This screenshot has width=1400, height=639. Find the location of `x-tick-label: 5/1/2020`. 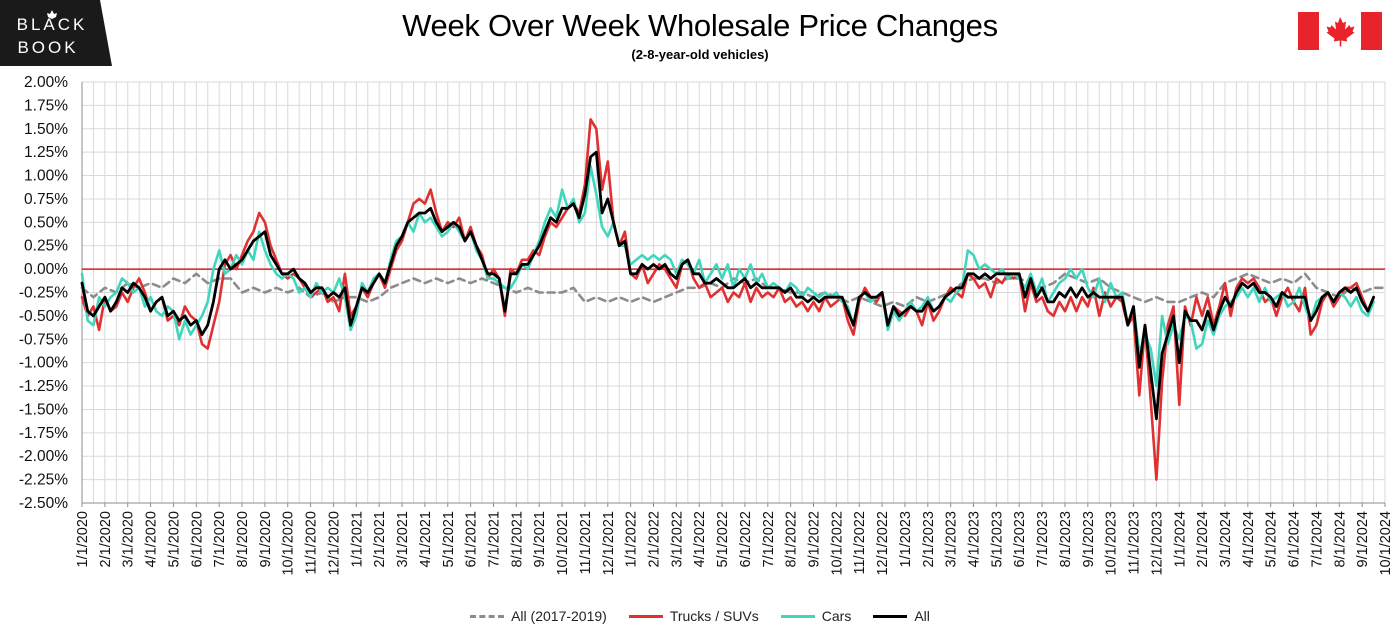

x-tick-label: 5/1/2020 is located at coordinates (174, 539).